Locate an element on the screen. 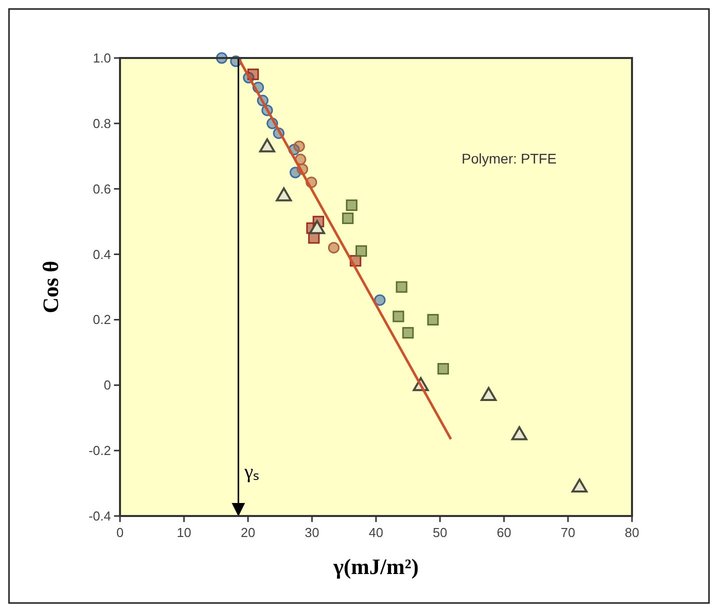 The height and width of the screenshot is (612, 718). y-tick-label: 0.6 is located at coordinates (101, 188).